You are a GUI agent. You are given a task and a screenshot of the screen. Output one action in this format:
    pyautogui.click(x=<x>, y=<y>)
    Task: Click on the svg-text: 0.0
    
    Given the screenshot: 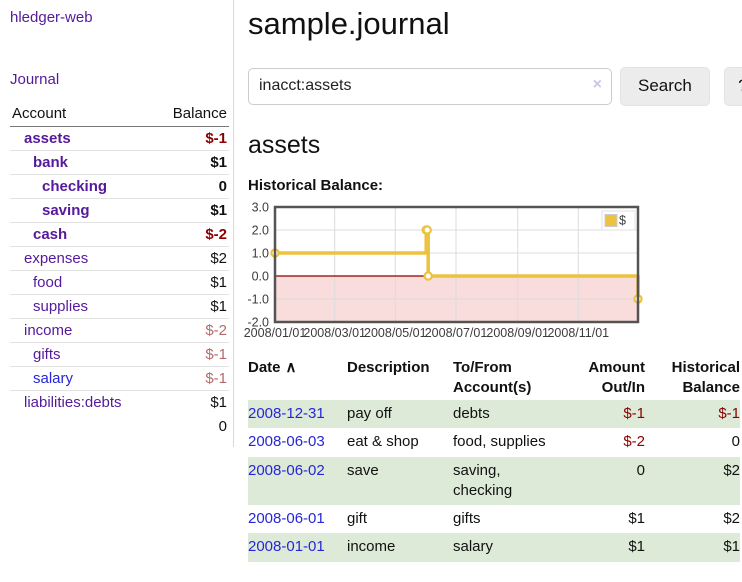 What is the action you would take?
    pyautogui.click(x=260, y=276)
    